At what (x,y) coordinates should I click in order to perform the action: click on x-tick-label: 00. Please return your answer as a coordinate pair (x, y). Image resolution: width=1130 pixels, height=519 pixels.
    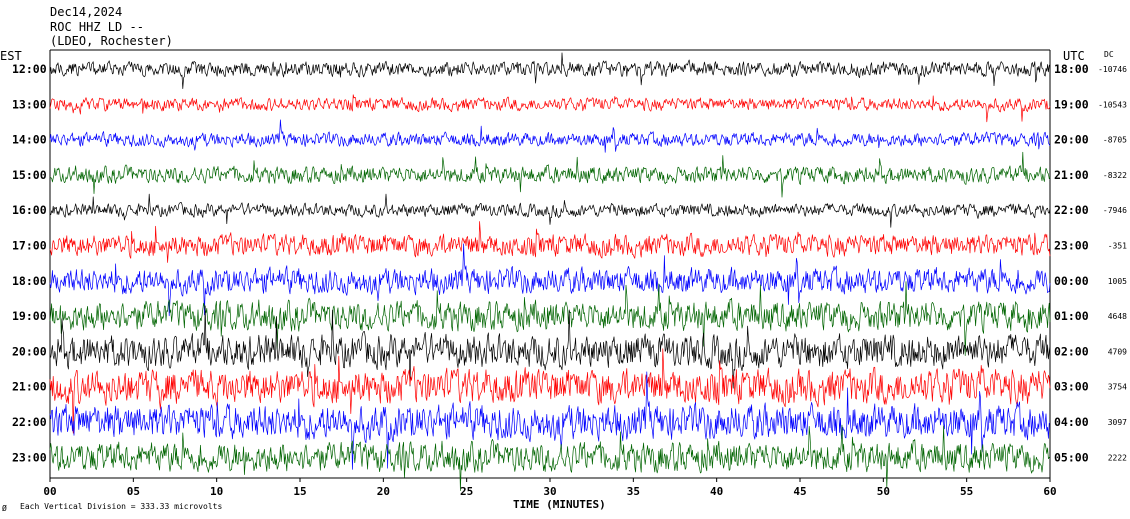
    Looking at the image, I should click on (49, 491).